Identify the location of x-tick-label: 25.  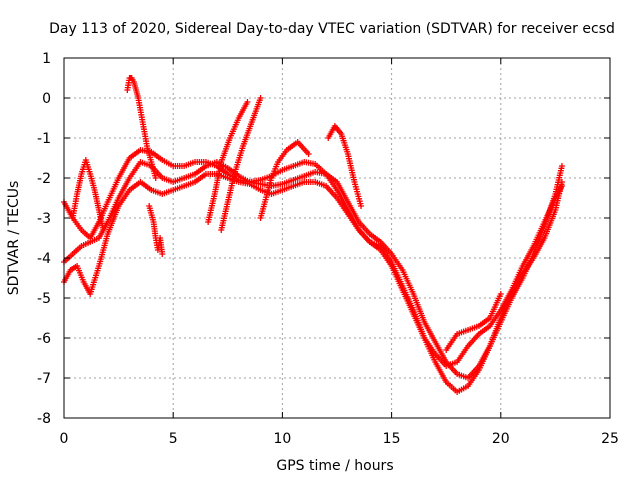
(610, 439).